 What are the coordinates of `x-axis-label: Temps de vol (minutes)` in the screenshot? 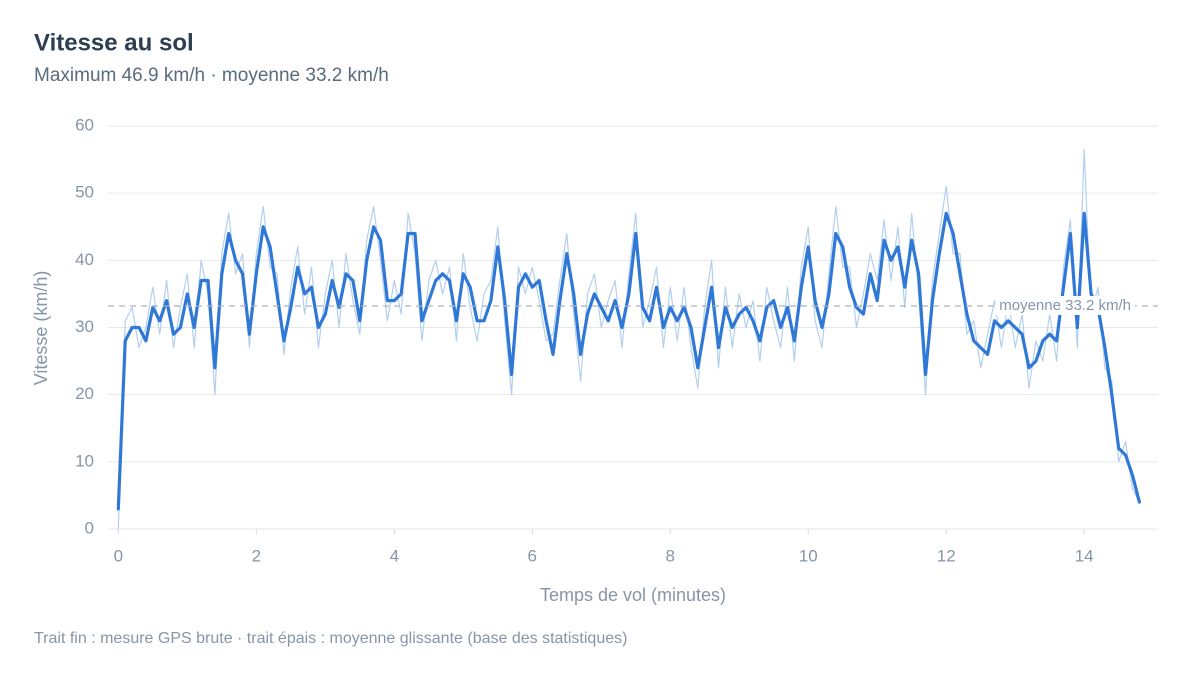 It's located at (633, 595).